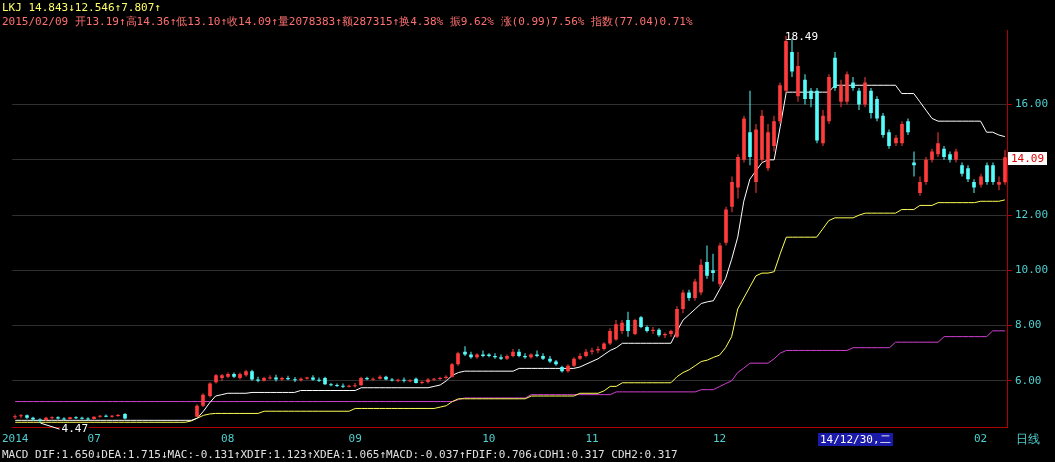 This screenshot has height=462, width=1055. What do you see at coordinates (802, 36) in the screenshot?
I see `annotation: 18.49` at bounding box center [802, 36].